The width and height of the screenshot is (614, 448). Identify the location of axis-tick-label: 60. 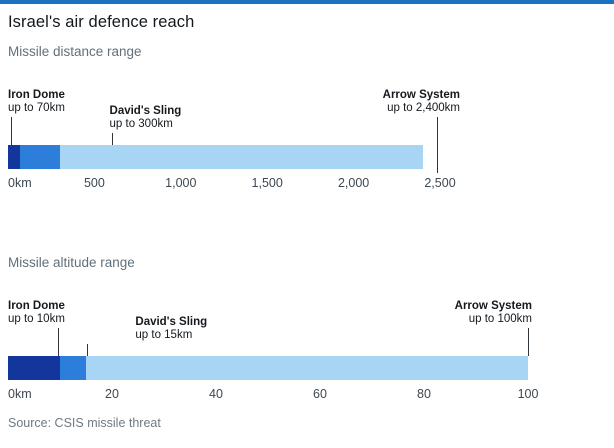
(320, 394).